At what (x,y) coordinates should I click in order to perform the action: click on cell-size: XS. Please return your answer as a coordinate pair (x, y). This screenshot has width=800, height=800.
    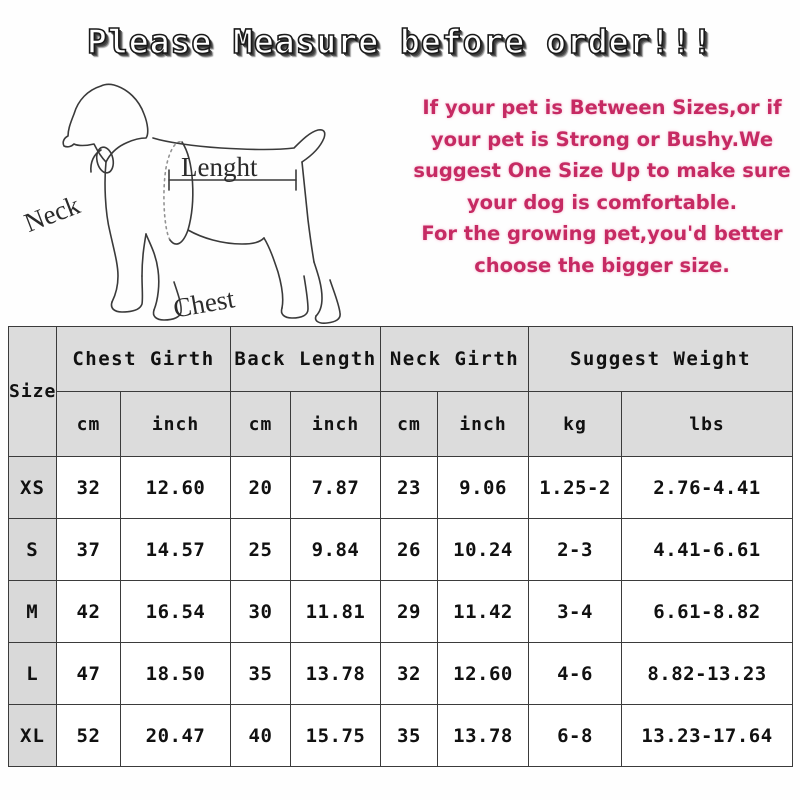
    Looking at the image, I should click on (32, 487).